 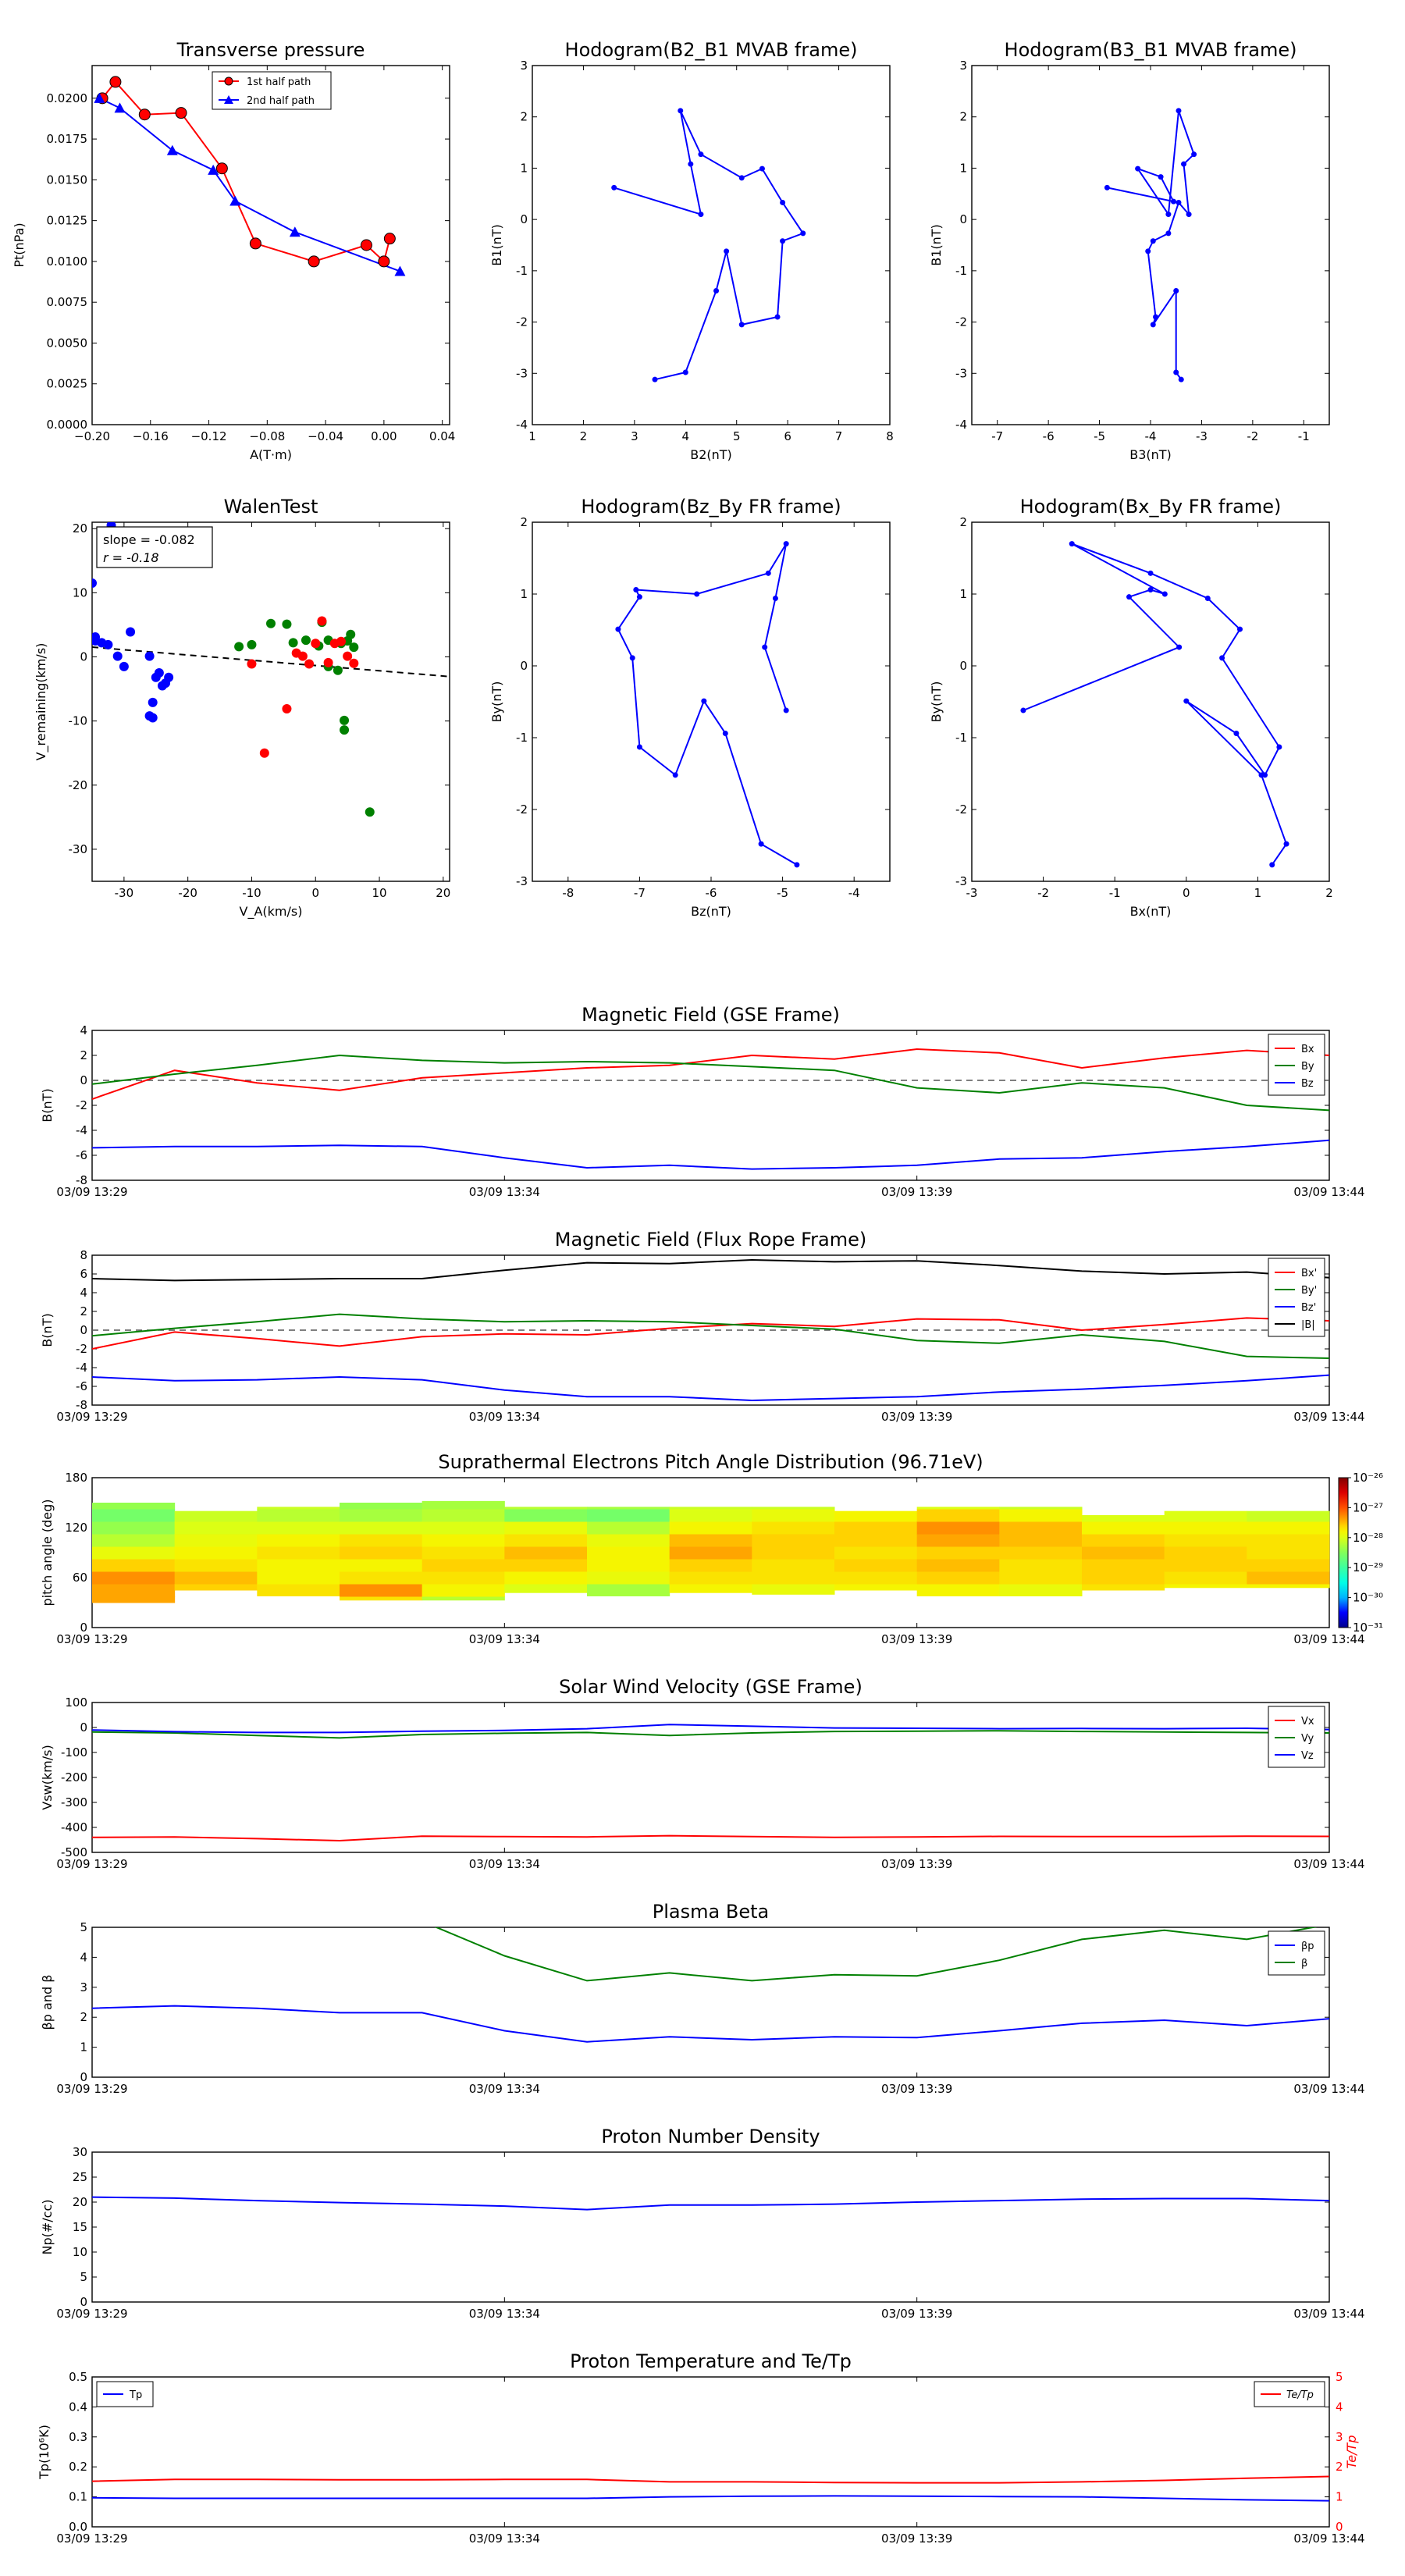 I want to click on colorbar-tick-label: 10⁻²⁶, so click(x=1368, y=1478).